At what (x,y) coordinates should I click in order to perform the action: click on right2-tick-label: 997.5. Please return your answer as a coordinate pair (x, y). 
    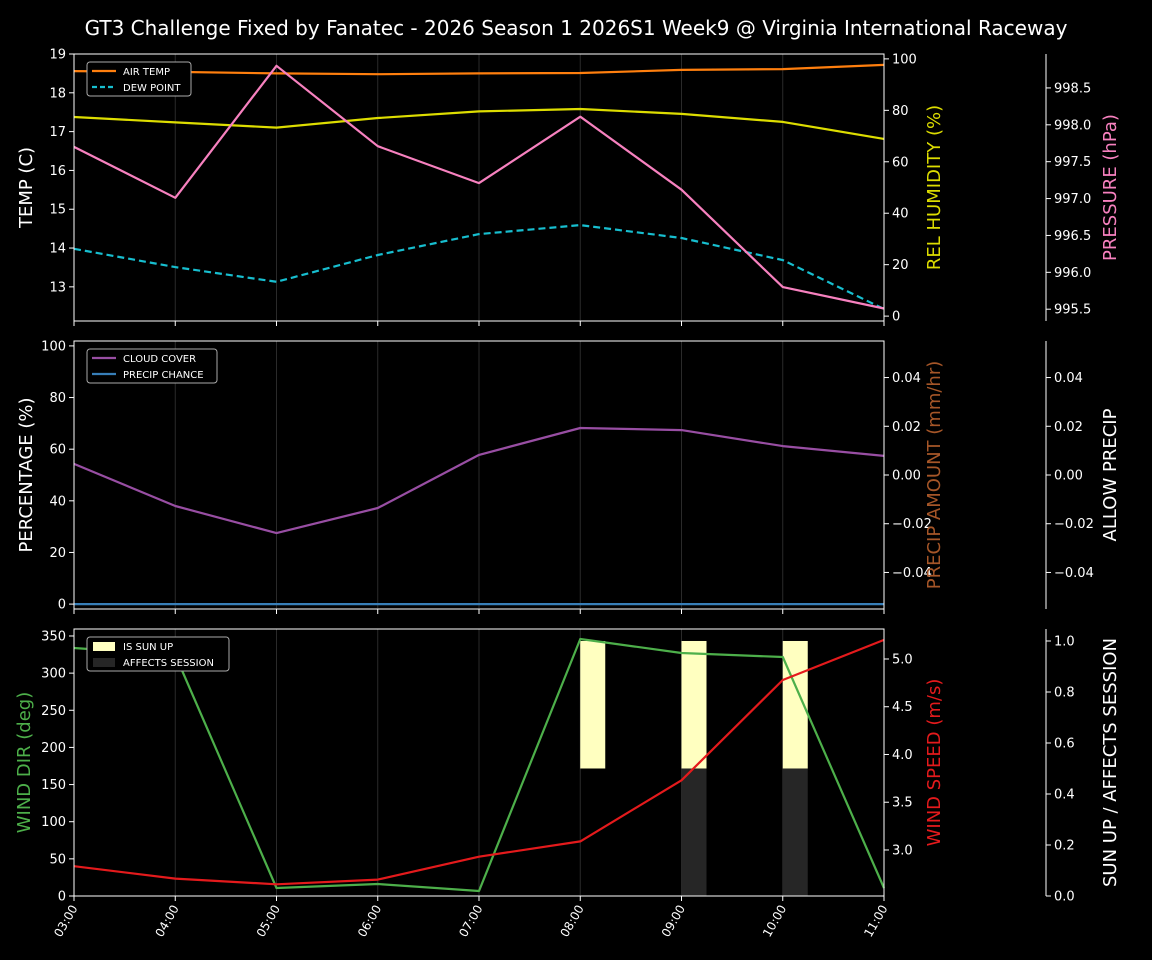
    Looking at the image, I should click on (1072, 162).